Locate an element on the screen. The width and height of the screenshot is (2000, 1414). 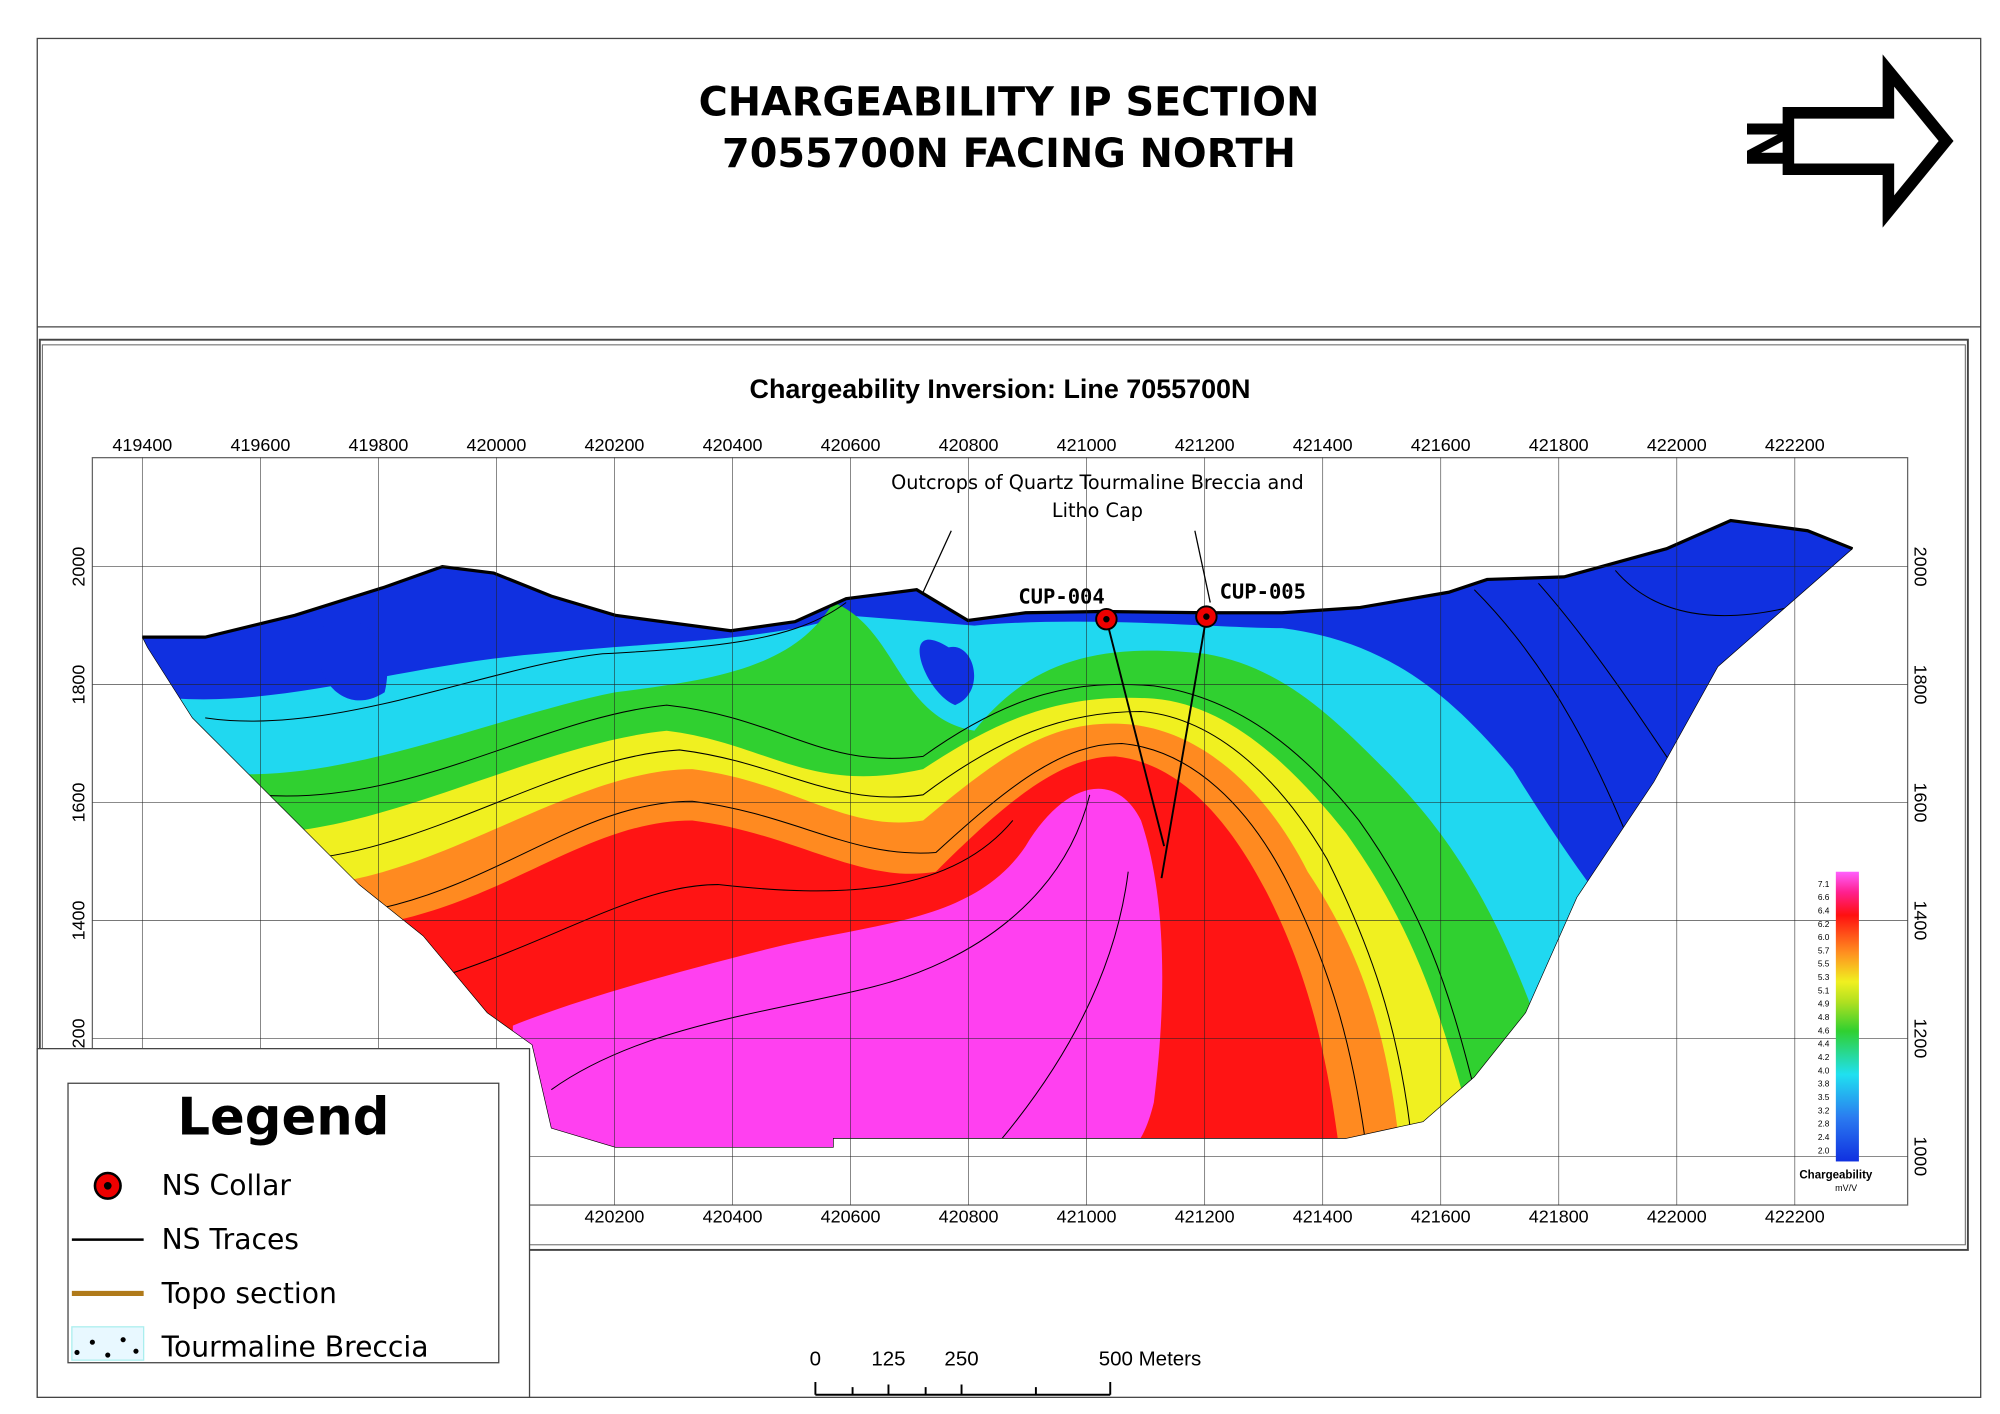
x-tick-label: 419400 is located at coordinates (142, 445).